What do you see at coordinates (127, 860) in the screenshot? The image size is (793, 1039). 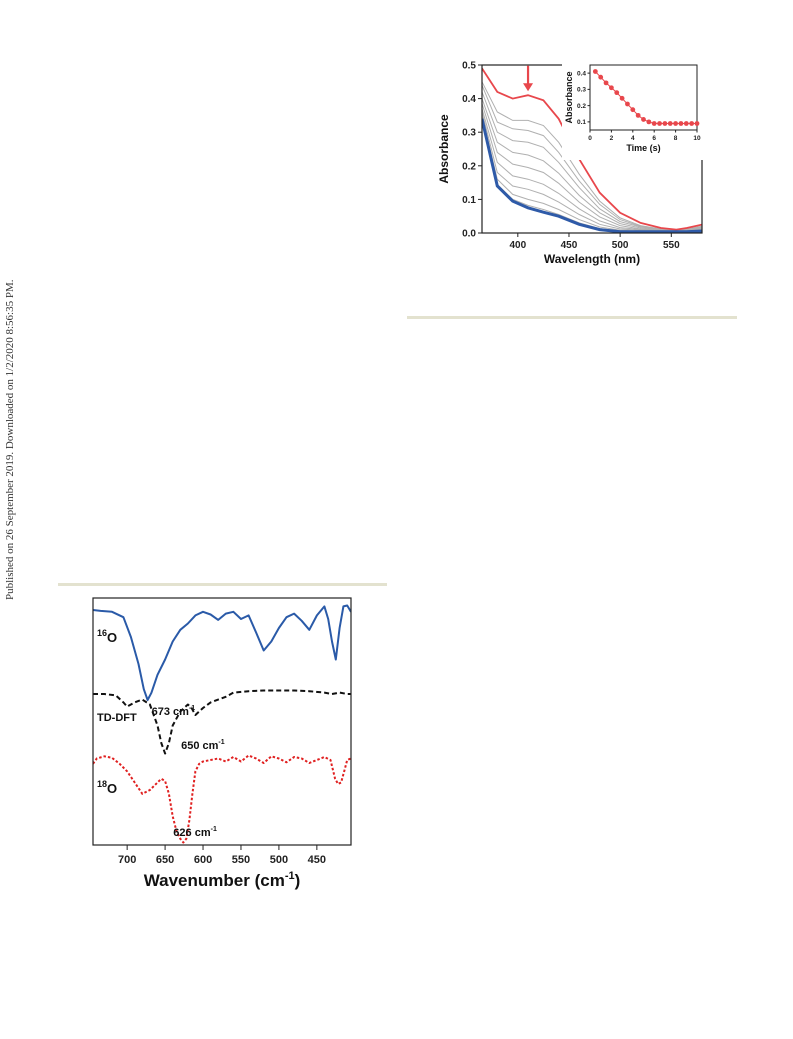 I see `ir-x-tick-label: 700` at bounding box center [127, 860].